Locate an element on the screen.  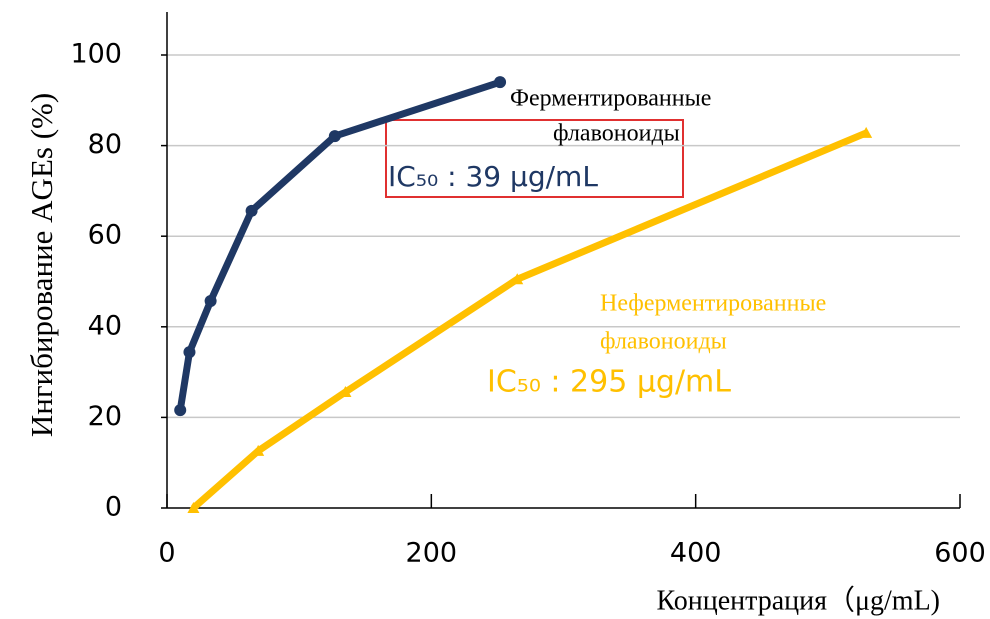
y-axis-label: Ингибирование AGEs (%) is located at coordinates (41, 265).